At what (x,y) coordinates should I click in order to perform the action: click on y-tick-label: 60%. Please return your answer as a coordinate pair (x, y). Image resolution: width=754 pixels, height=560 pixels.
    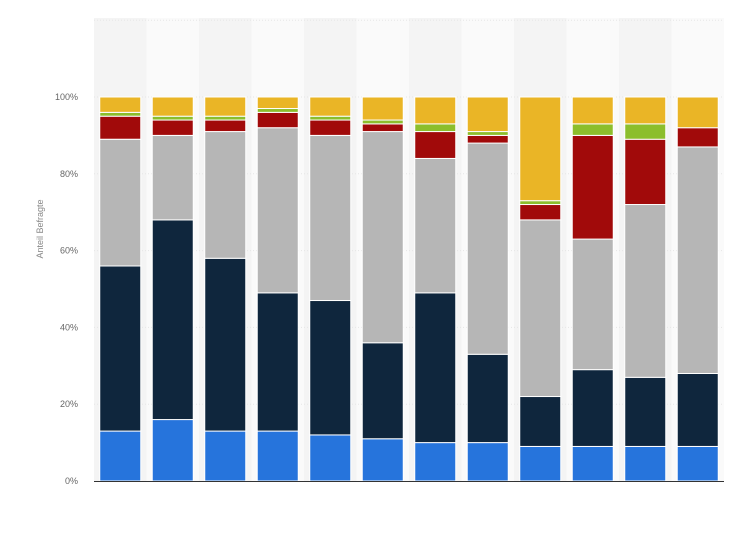
    Looking at the image, I should click on (69, 251).